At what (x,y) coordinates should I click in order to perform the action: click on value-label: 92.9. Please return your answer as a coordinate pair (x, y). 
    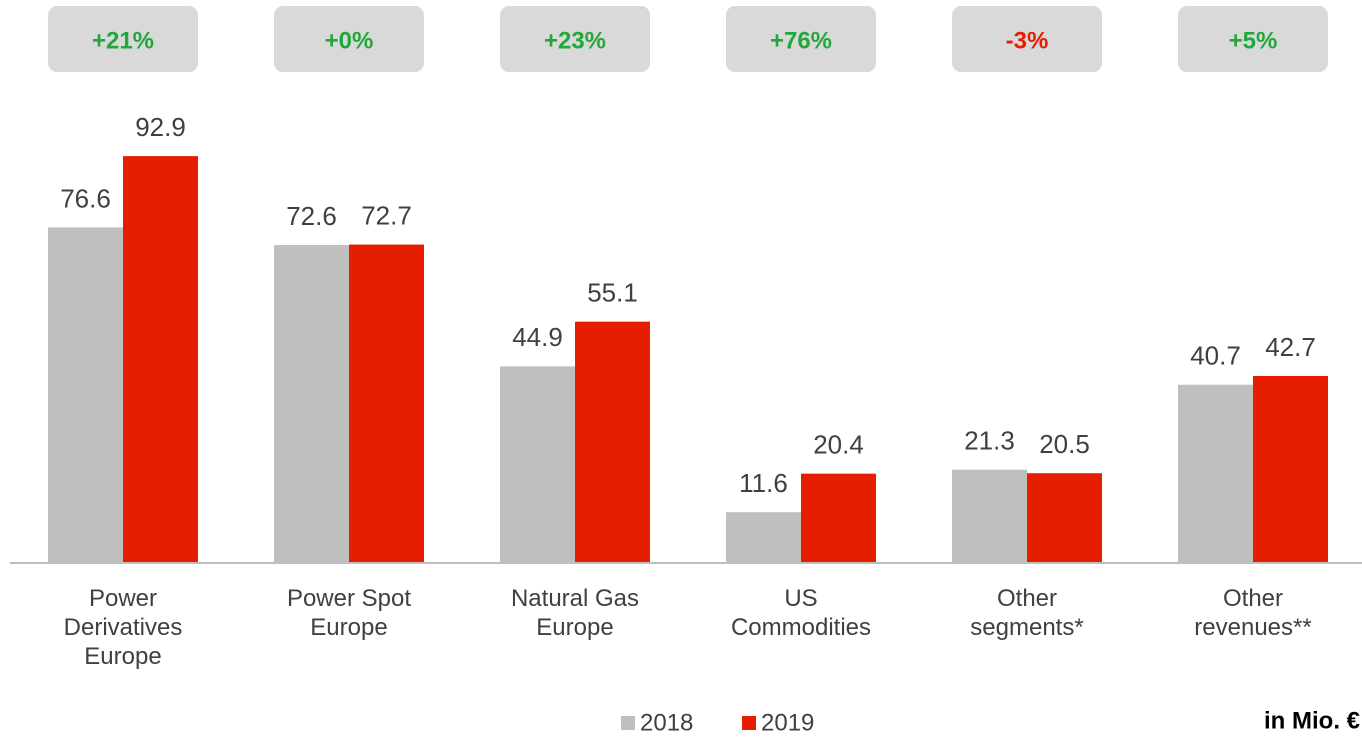
    Looking at the image, I should click on (160, 127).